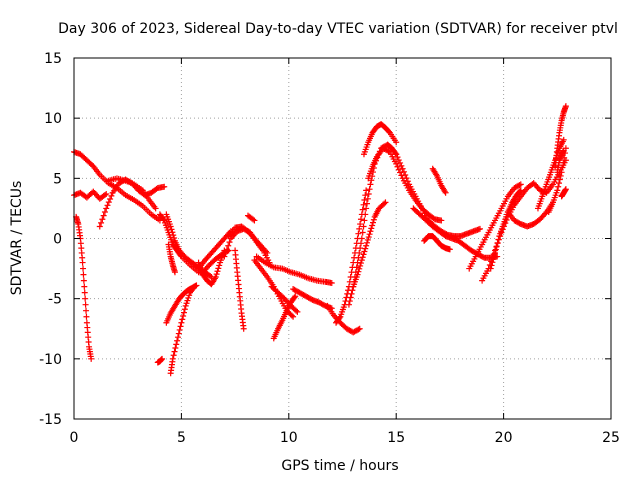 The image size is (640, 480). Describe the element at coordinates (53, 119) in the screenshot. I see `y-tick-label: 10` at that location.